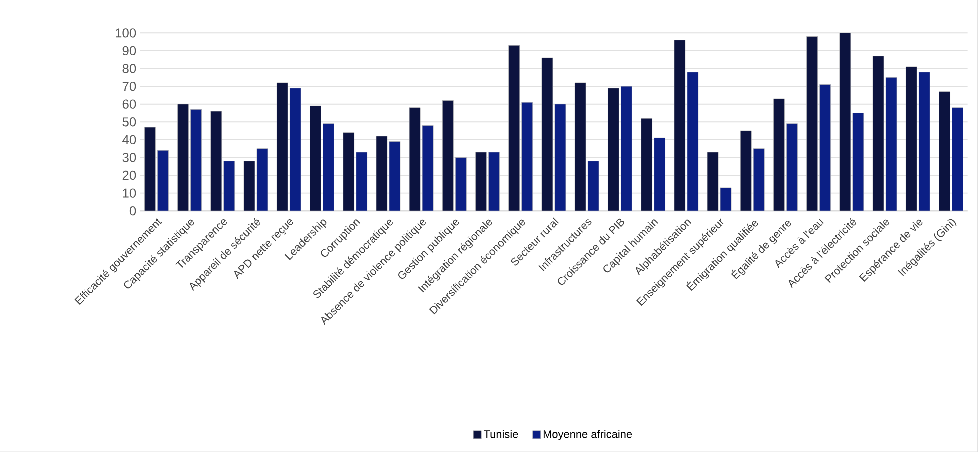  What do you see at coordinates (129, 139) in the screenshot?
I see `y-tick-label: 40` at bounding box center [129, 139].